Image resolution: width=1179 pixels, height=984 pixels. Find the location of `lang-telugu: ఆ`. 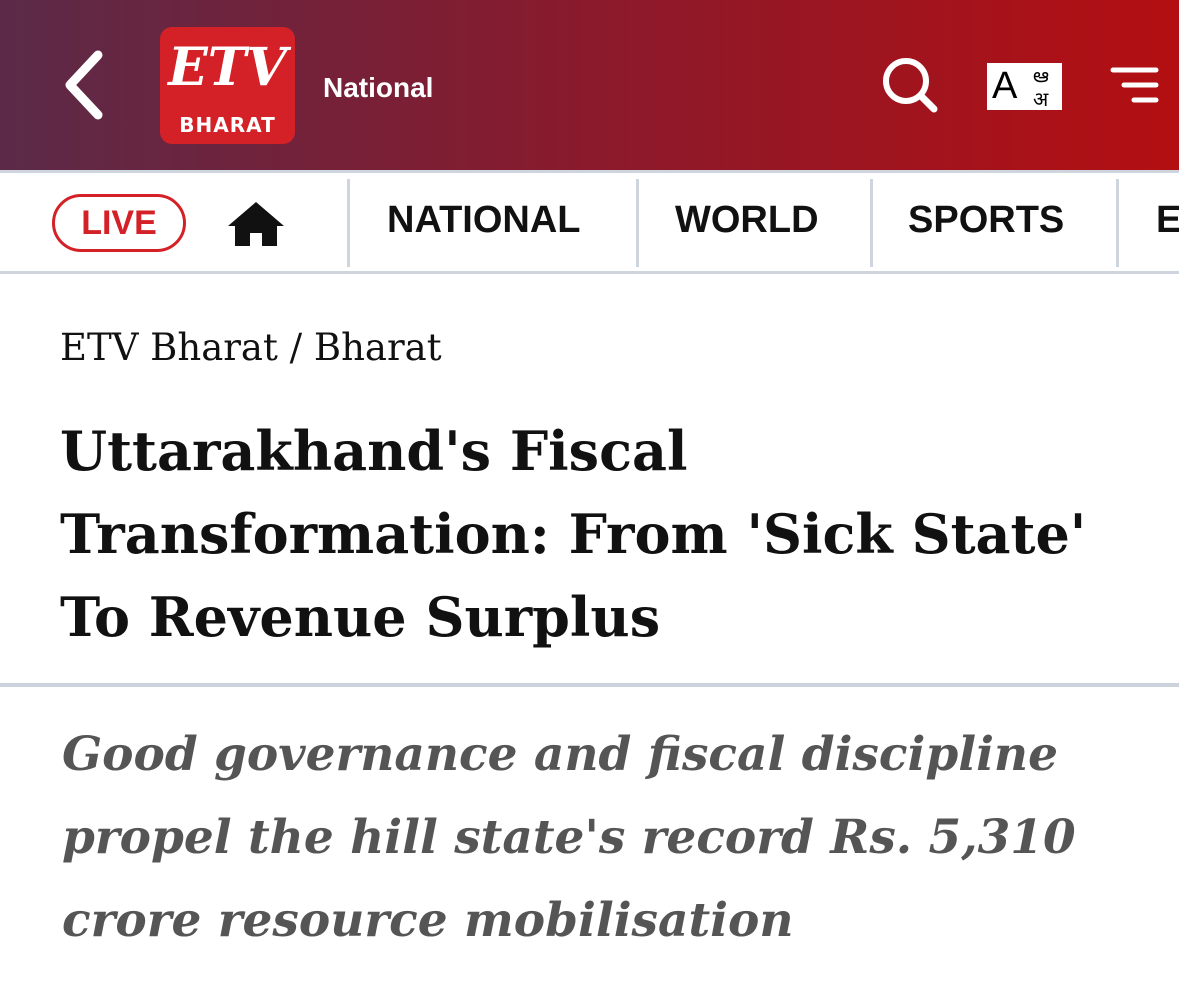

lang-telugu: ఆ is located at coordinates (1041, 75).